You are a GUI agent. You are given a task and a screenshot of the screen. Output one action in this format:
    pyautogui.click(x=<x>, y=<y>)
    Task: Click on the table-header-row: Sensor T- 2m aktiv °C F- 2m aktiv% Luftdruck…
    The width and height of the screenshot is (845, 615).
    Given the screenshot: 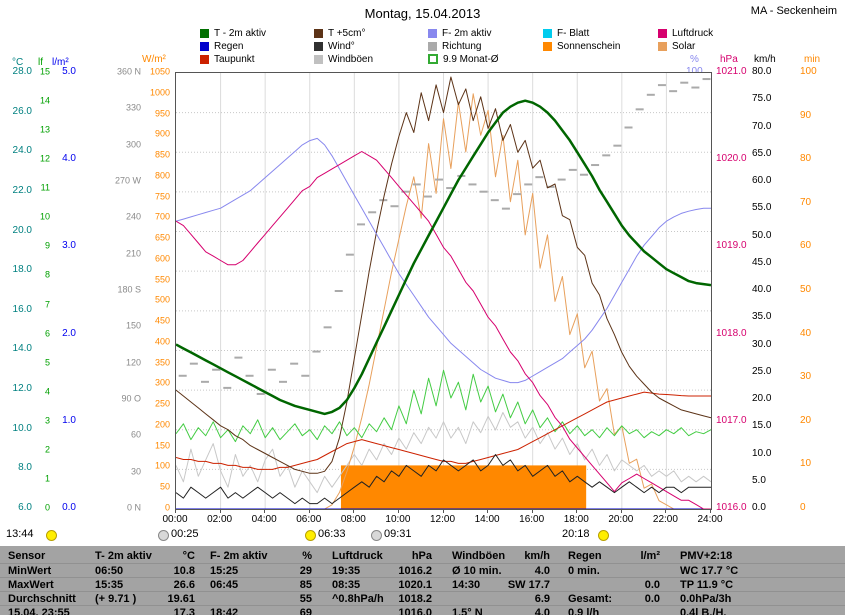 What is the action you would take?
    pyautogui.click(x=422, y=556)
    